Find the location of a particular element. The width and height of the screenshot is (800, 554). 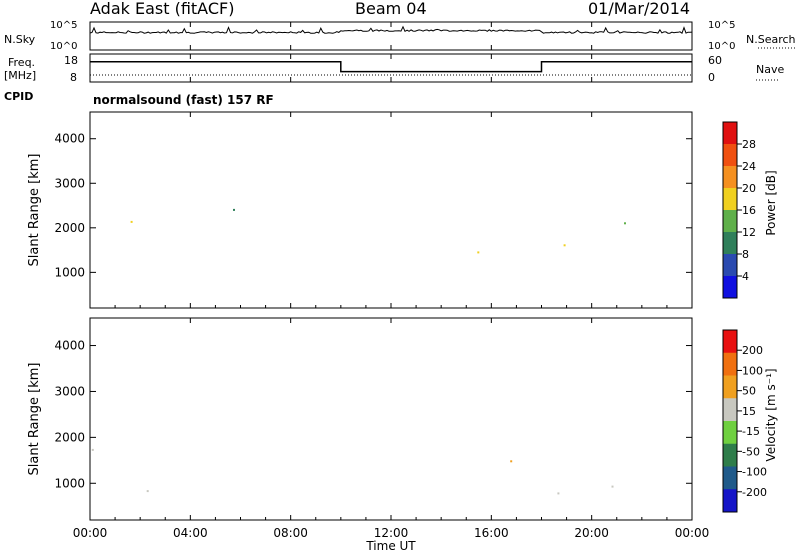

colorbar-tick-label: 100 is located at coordinates (752, 370).